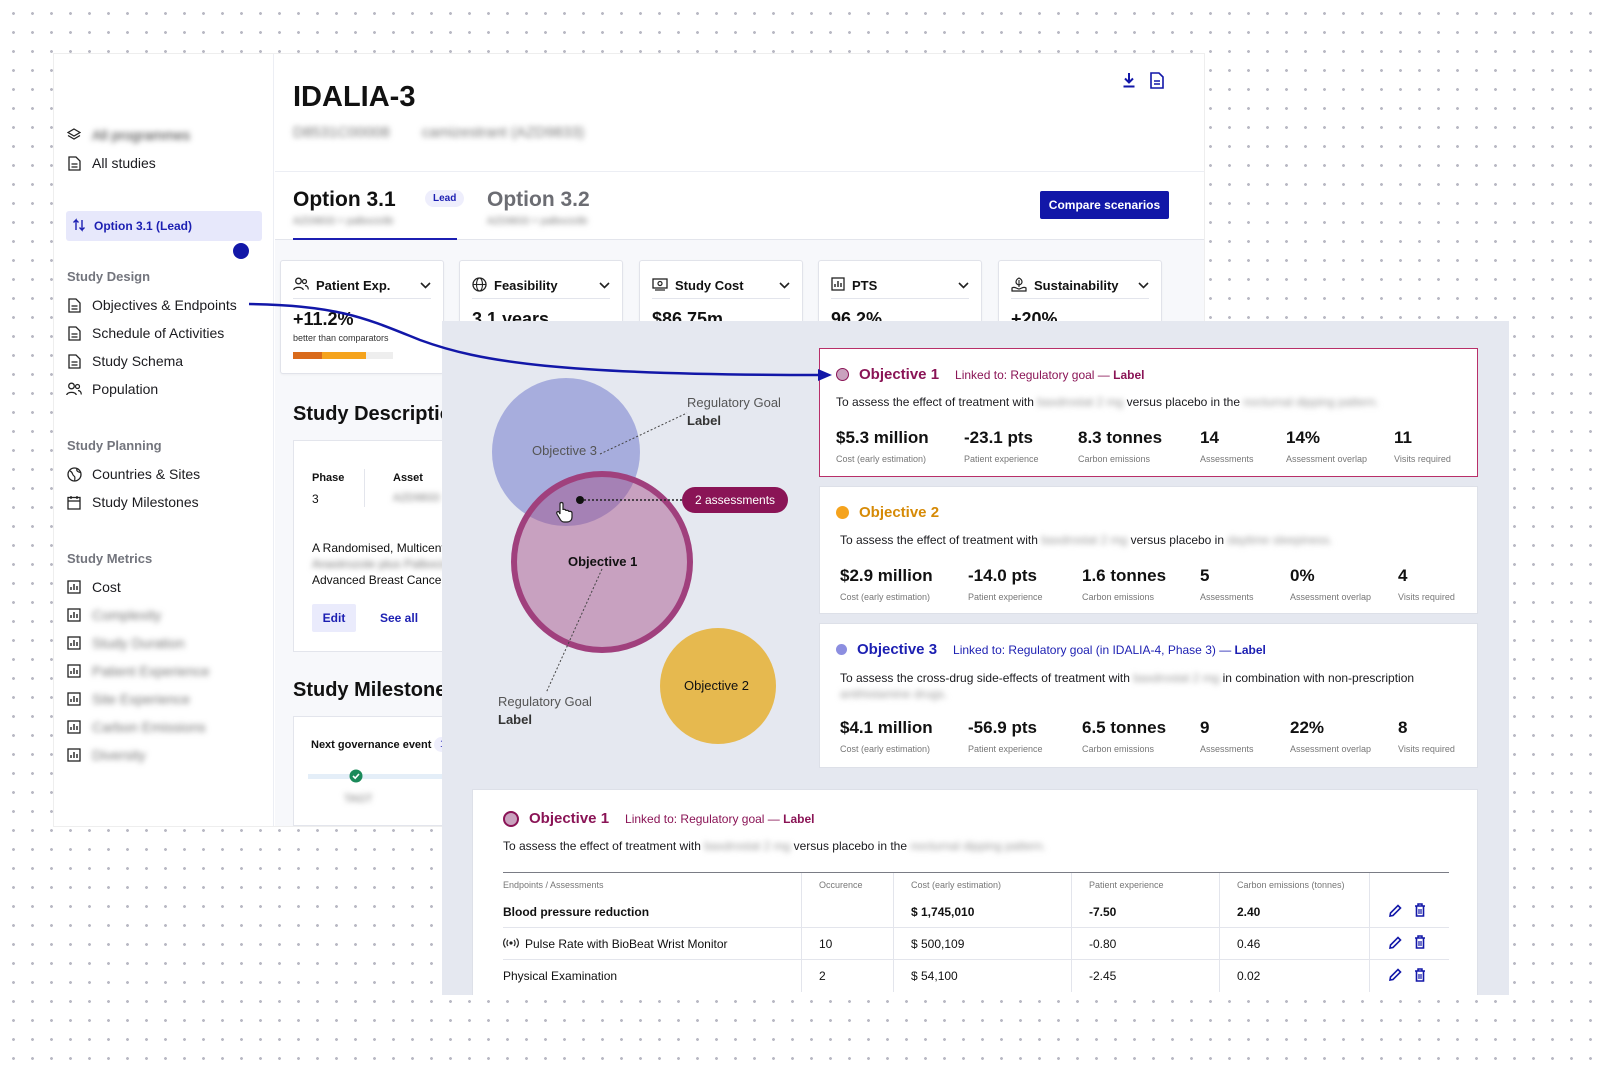 This screenshot has height=1076, width=1600. Describe the element at coordinates (356, 778) in the screenshot. I see `check-circle-icon` at that location.